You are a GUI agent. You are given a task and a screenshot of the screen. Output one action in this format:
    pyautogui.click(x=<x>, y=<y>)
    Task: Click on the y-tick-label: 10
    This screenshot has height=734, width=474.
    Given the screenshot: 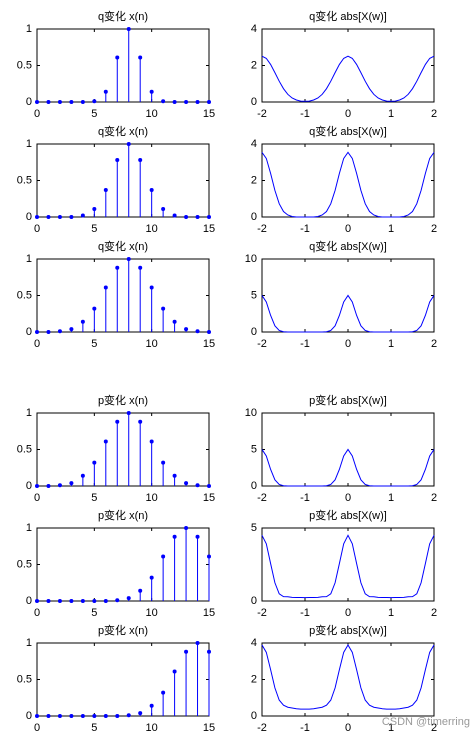 What is the action you would take?
    pyautogui.click(x=251, y=259)
    